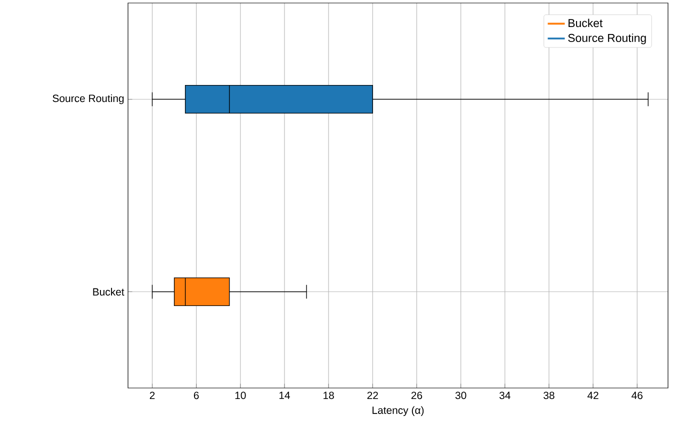 This screenshot has width=686, height=435. Describe the element at coordinates (504, 396) in the screenshot. I see `x-tick-label: 34` at that location.